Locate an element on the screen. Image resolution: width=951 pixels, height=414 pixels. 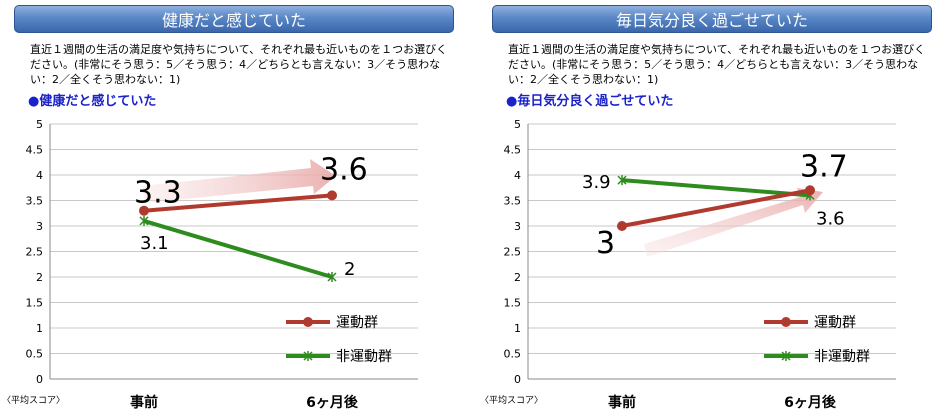
data-label-nonexercise: 3.1 is located at coordinates (154, 243).